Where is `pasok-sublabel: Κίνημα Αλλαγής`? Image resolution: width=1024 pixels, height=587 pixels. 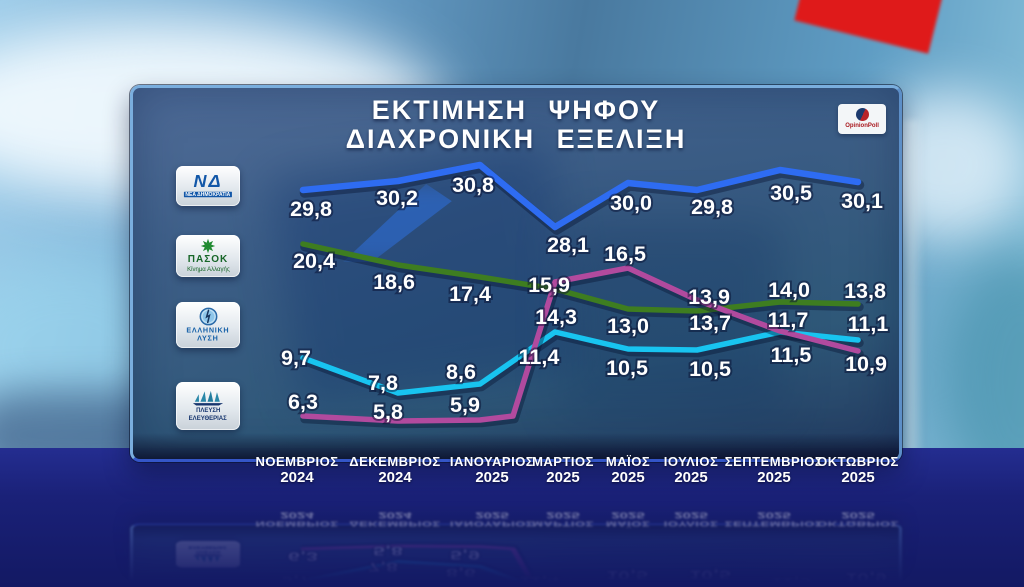
pasok-sublabel: Κίνημα Αλλαγής is located at coordinates (208, 269).